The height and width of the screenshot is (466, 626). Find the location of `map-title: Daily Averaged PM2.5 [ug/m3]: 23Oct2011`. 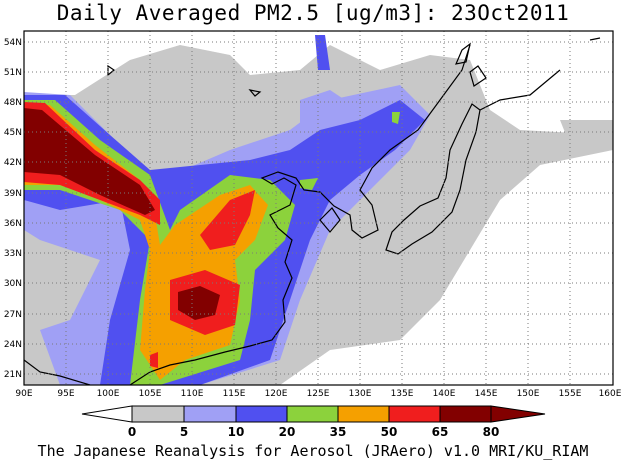

map-title: Daily Averaged PM2.5 [ug/m3]: 23Oct2011 is located at coordinates (313, 13).